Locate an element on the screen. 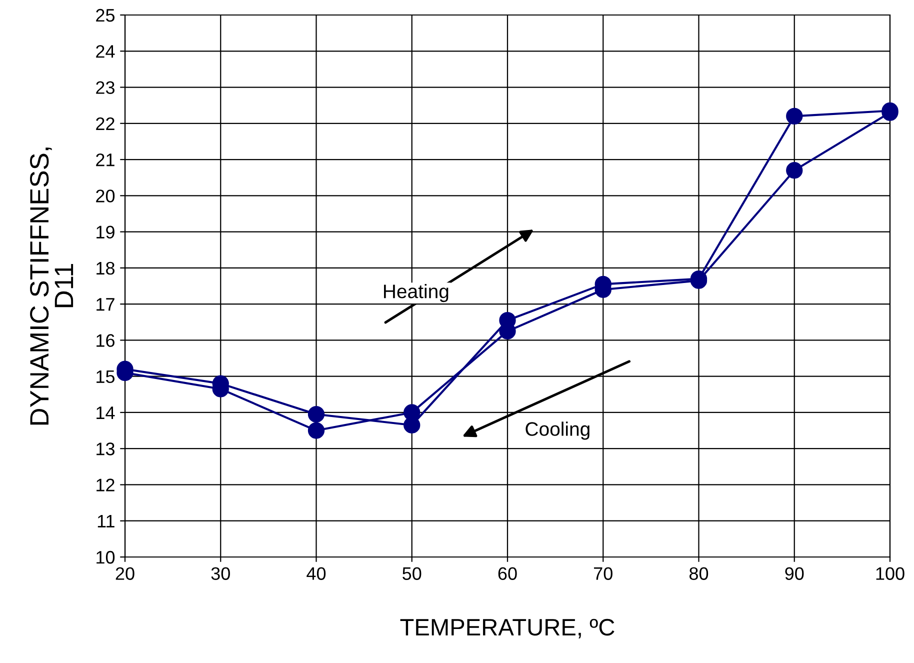 Image resolution: width=914 pixels, height=663 pixels. y-tick-label: 12 is located at coordinates (105, 485).